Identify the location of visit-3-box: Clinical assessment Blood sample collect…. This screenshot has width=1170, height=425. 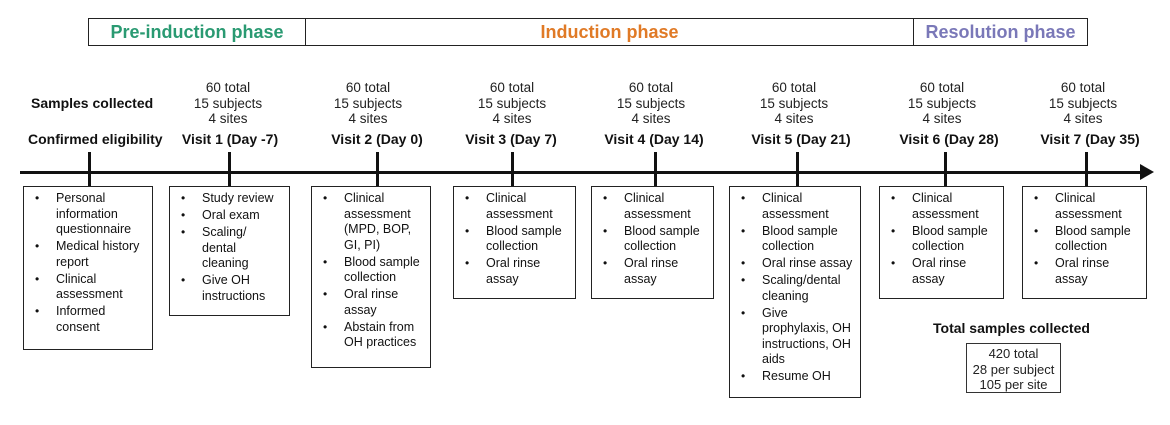
(514, 242).